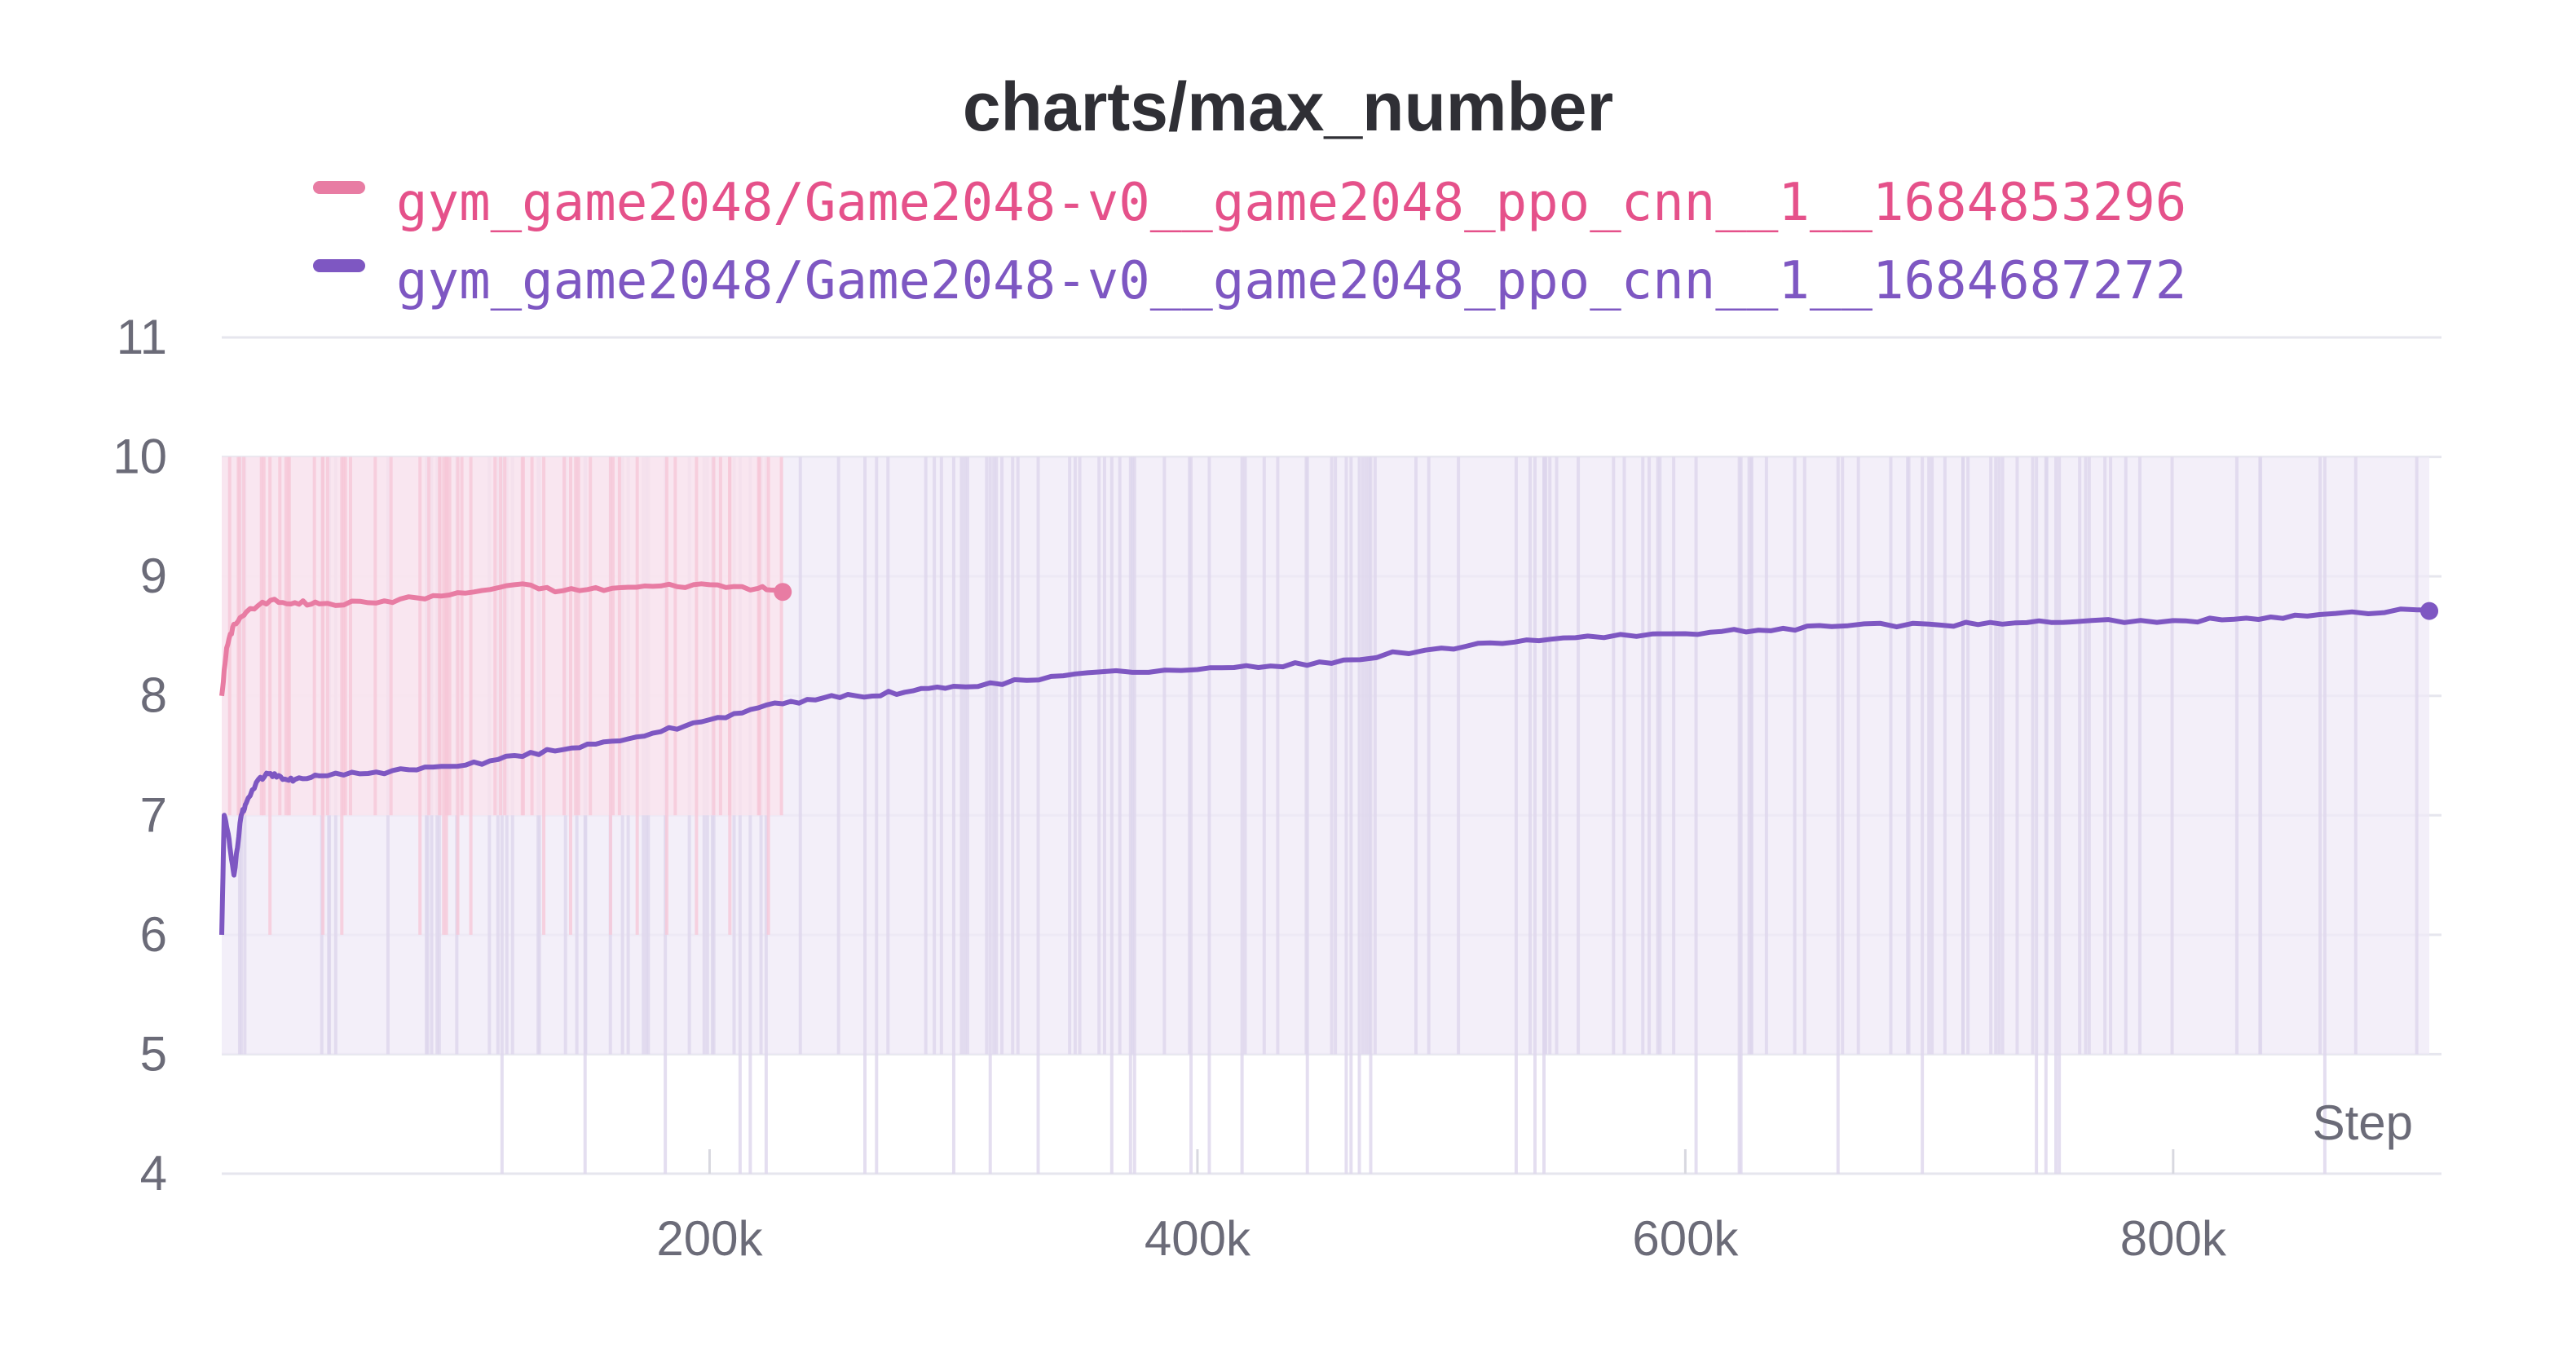  I want to click on chart-title: charts/max_number, so click(1288, 106).